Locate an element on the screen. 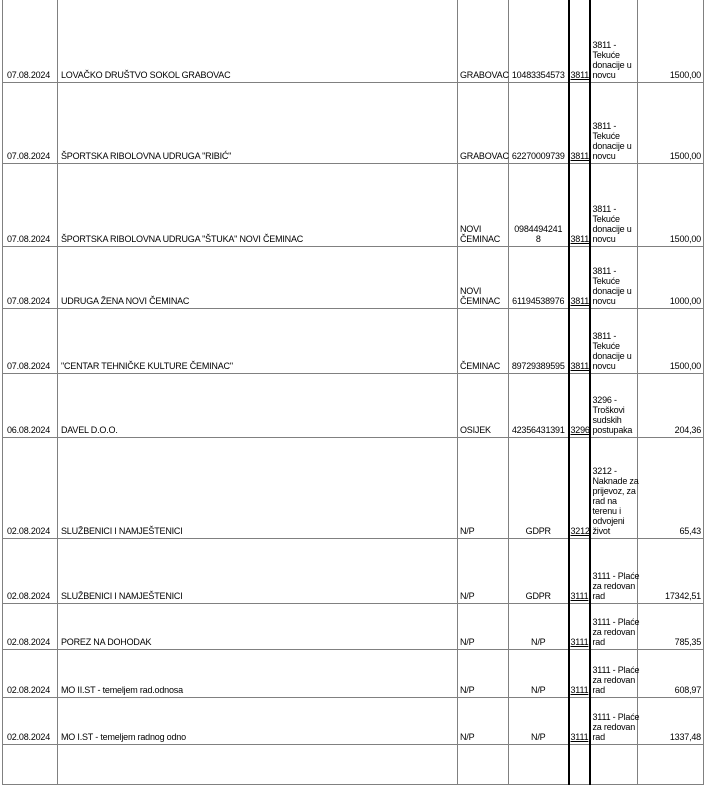 This screenshot has height=785, width=705. cell-amount: 1000,00 is located at coordinates (670, 277).